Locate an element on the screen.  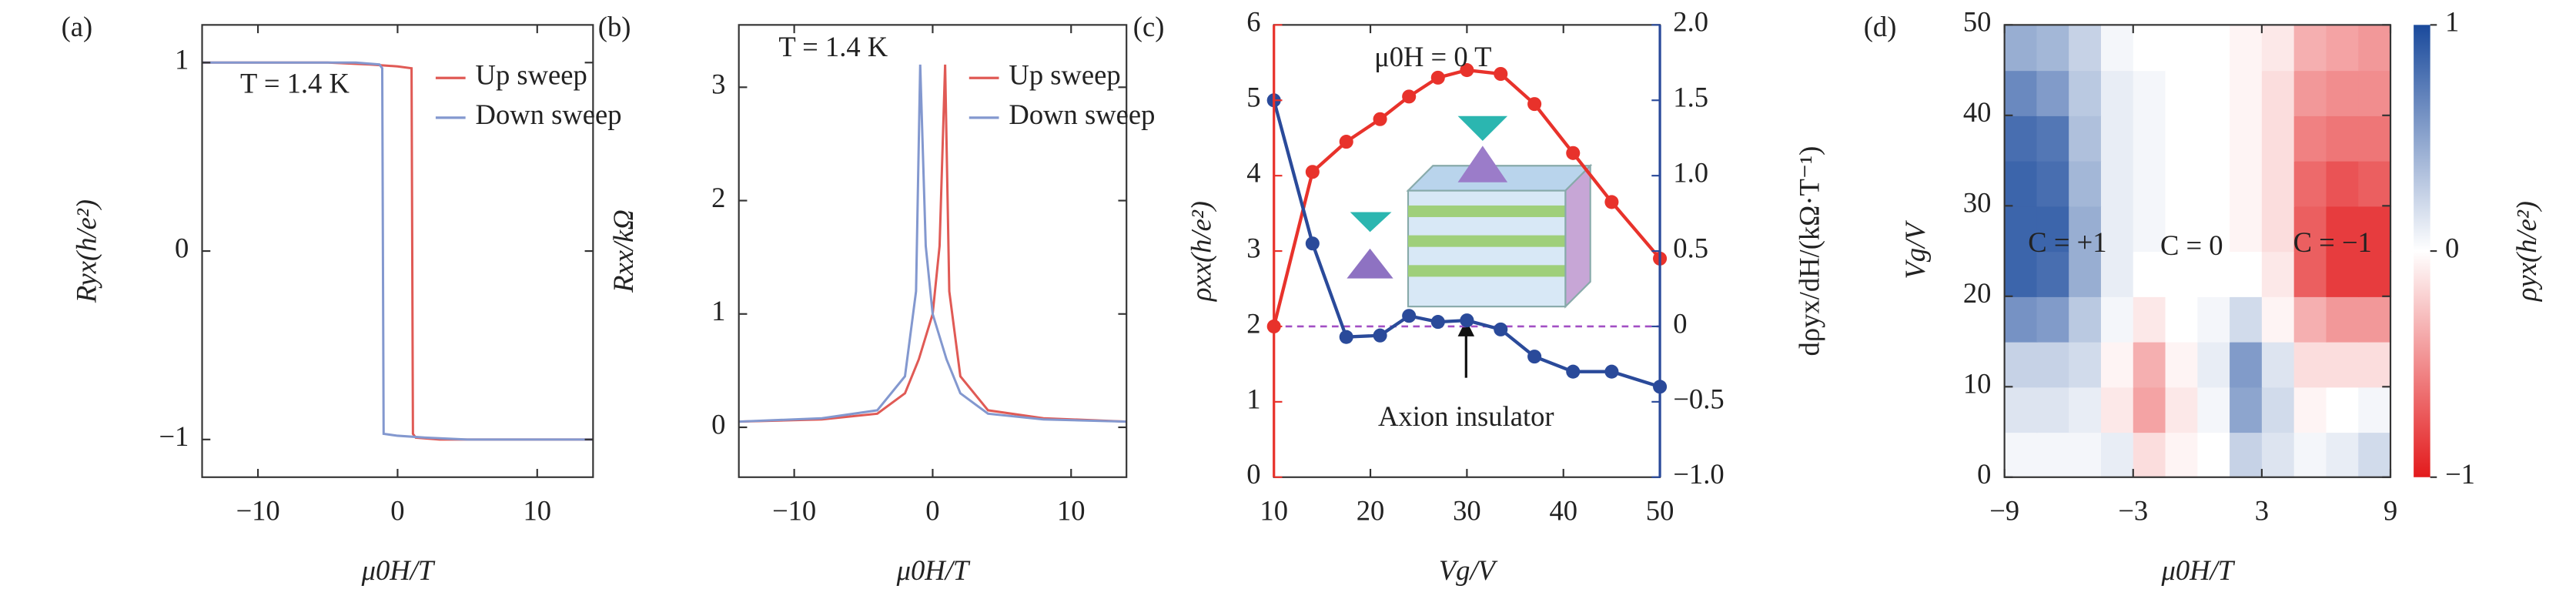
panel-label: (b) is located at coordinates (615, 26).